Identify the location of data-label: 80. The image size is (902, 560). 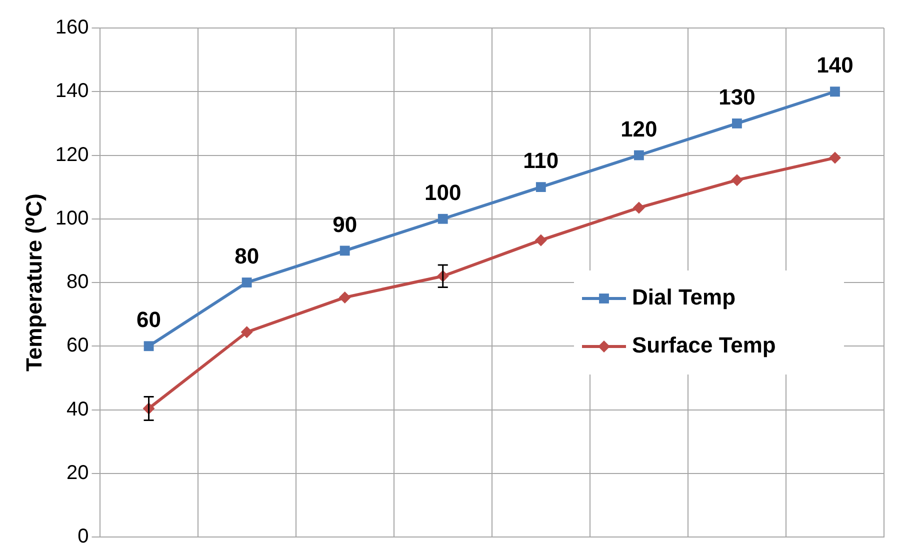
(247, 256).